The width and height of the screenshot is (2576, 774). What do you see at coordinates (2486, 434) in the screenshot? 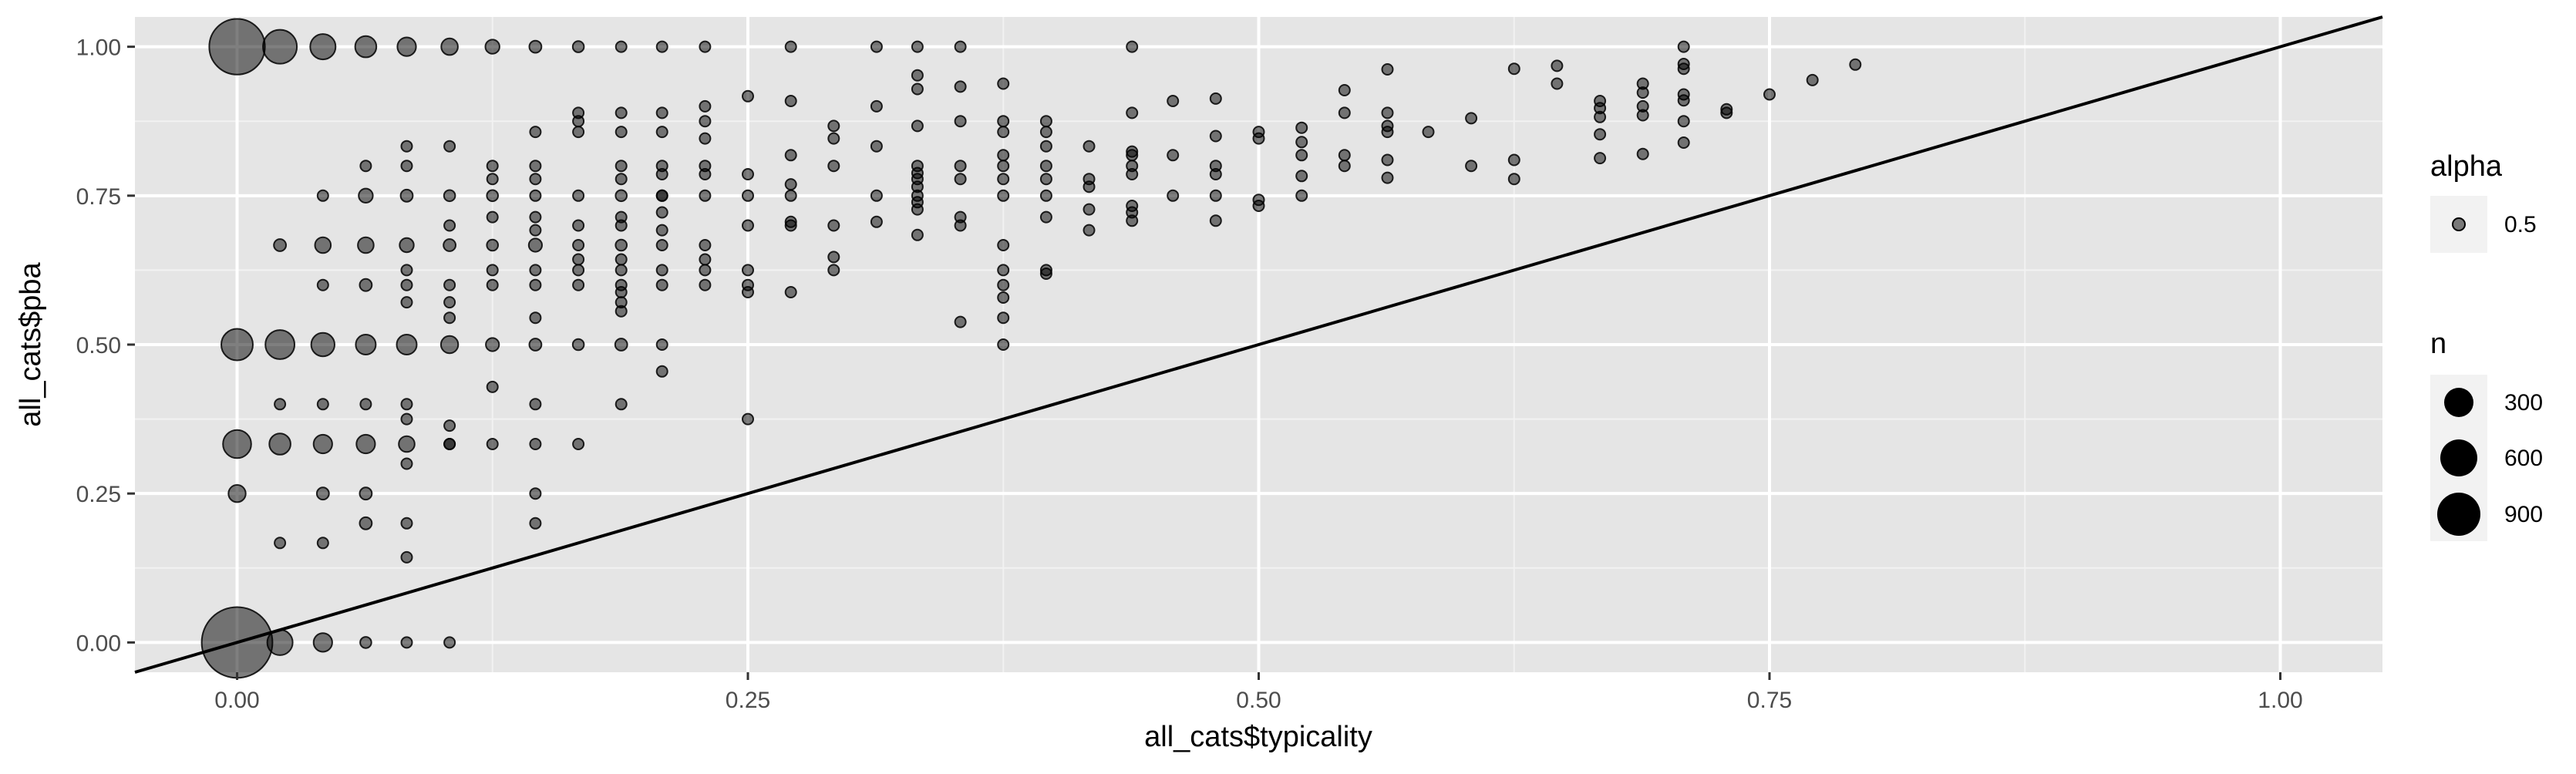
I see `legend-n: n 300 600 900` at bounding box center [2486, 434].